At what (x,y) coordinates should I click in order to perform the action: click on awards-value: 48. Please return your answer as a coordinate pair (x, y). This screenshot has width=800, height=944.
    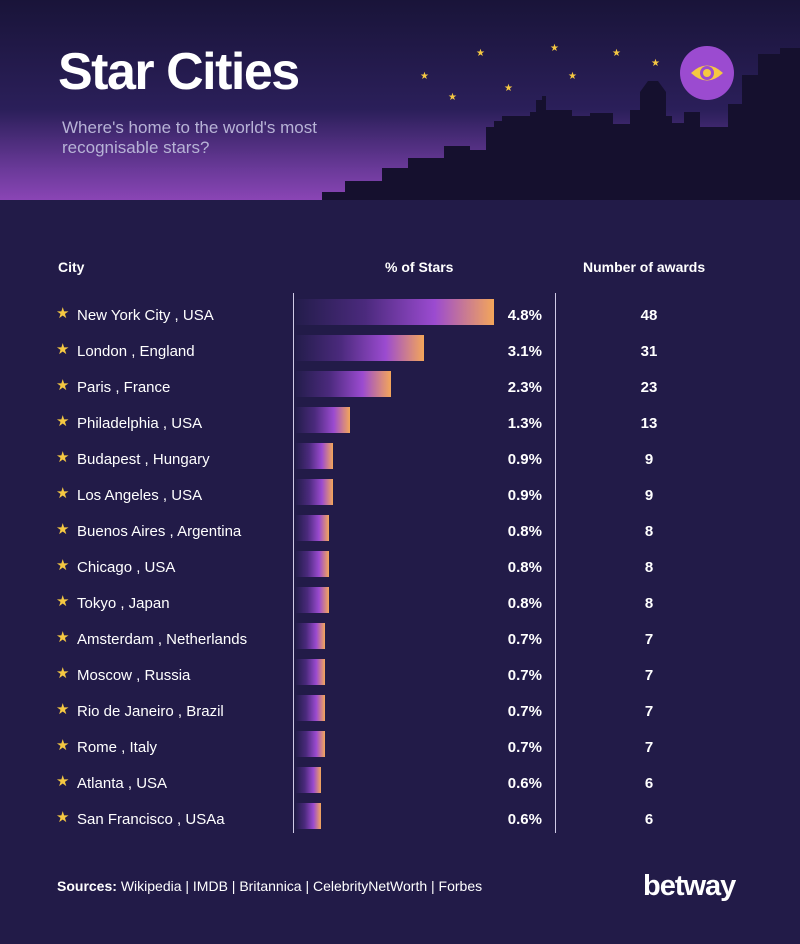
    Looking at the image, I should click on (649, 315).